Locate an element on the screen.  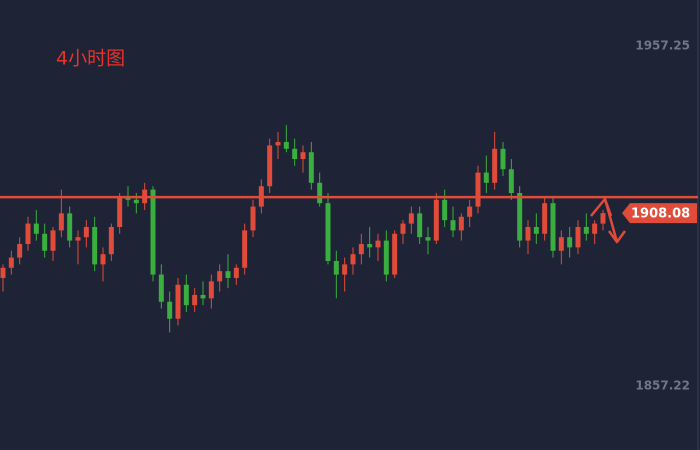
arrow-annotation is located at coordinates (608, 220).